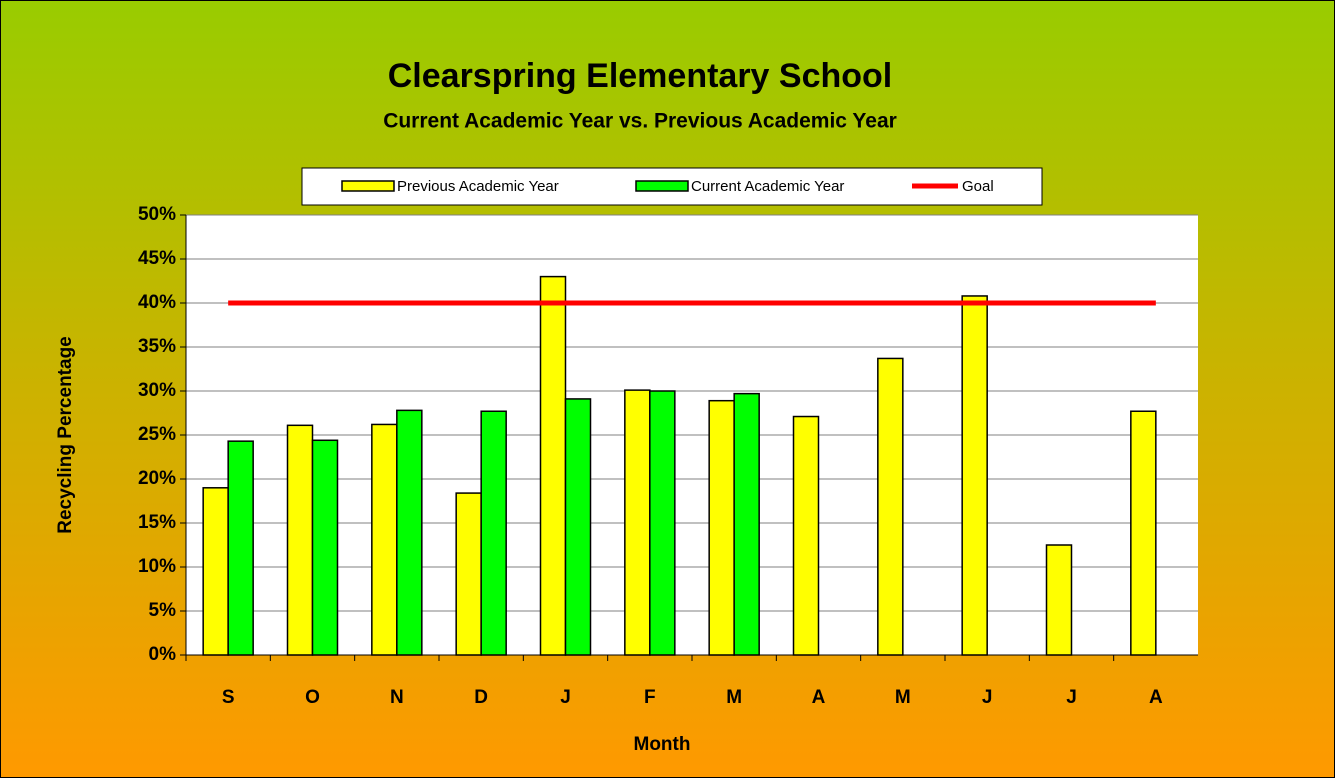 This screenshot has height=778, width=1335. I want to click on y-tick-label: 10%, so click(157, 566).